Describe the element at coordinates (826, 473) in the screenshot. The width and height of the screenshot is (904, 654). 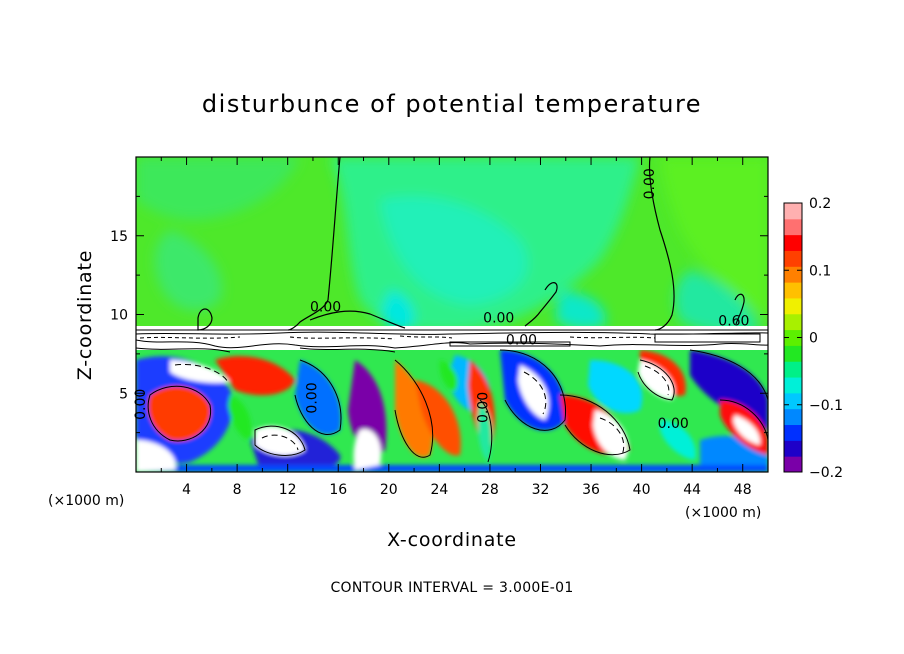
I see `colorbar-tick-label: −0.2` at that location.